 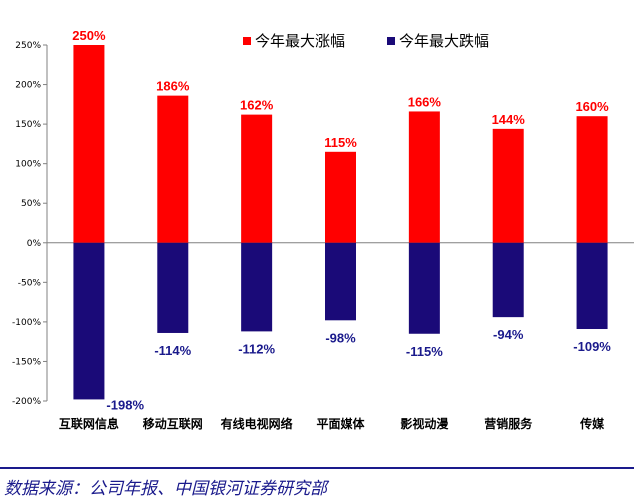 I want to click on gain-value-label: 144%, so click(x=509, y=119).